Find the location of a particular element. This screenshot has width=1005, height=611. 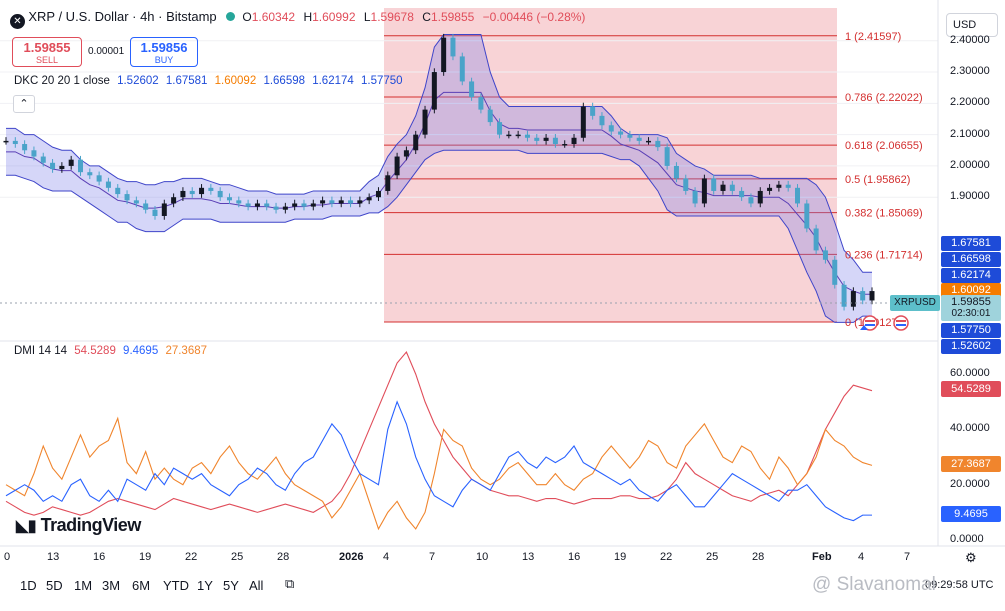

calendar-range-icon: ⧉ is located at coordinates (290, 583).